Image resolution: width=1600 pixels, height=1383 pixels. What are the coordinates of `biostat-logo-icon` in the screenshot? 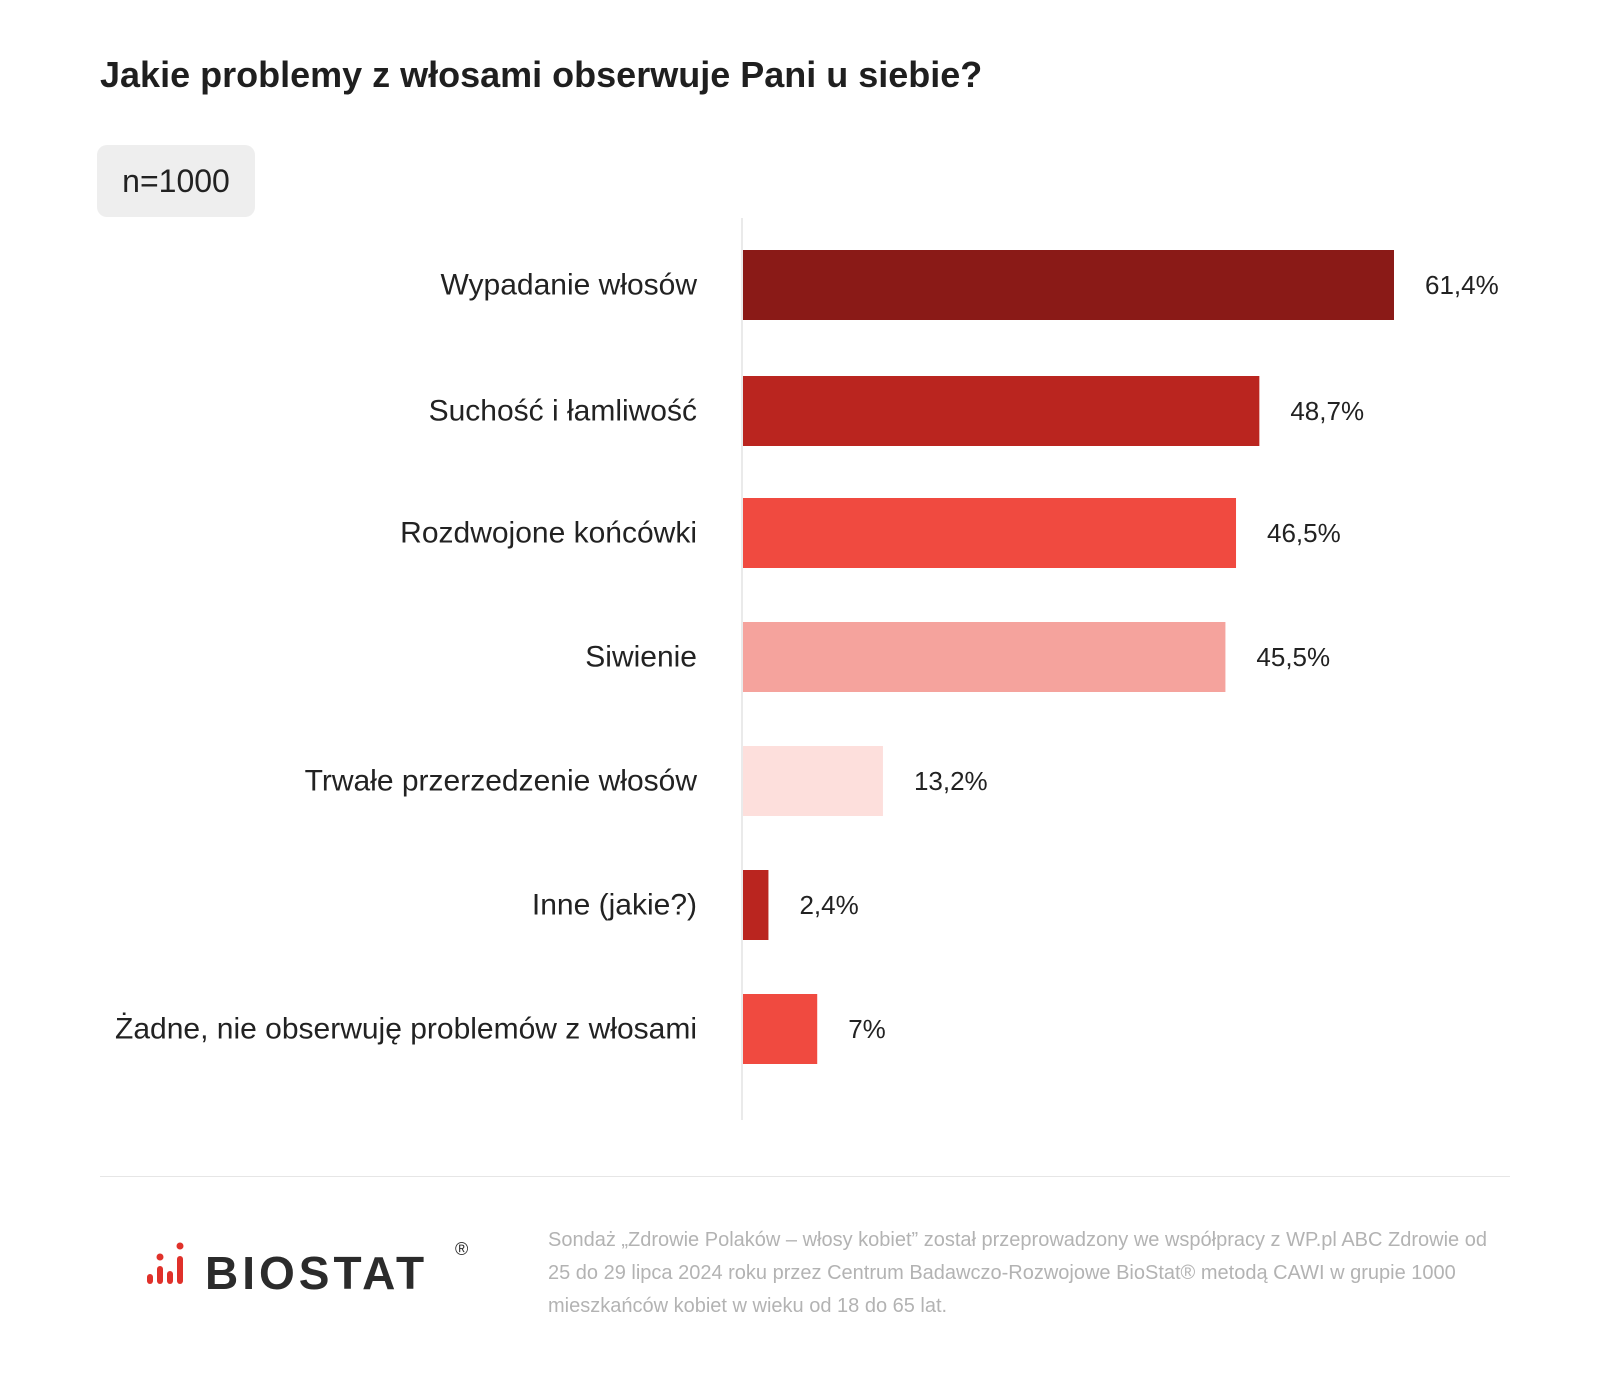 It's located at (165, 1263).